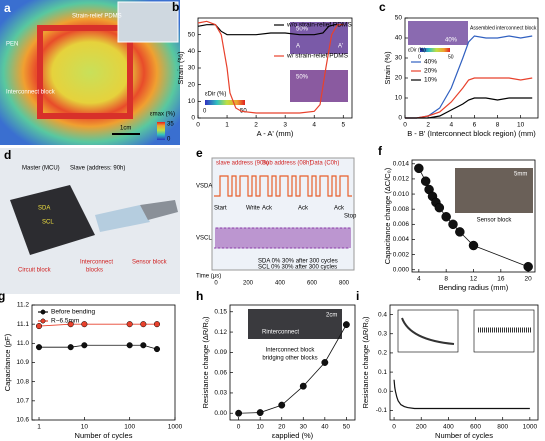  Describe the element at coordinates (285, 125) in the screenshot. I see `x-tick-label: 3` at that location.